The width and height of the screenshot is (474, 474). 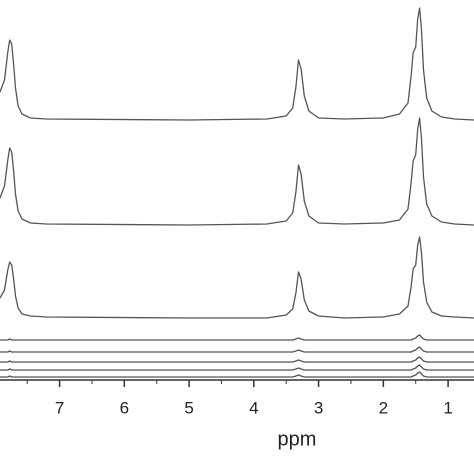 What do you see at coordinates (188, 407) in the screenshot?
I see `x-tick-label: 5` at bounding box center [188, 407].